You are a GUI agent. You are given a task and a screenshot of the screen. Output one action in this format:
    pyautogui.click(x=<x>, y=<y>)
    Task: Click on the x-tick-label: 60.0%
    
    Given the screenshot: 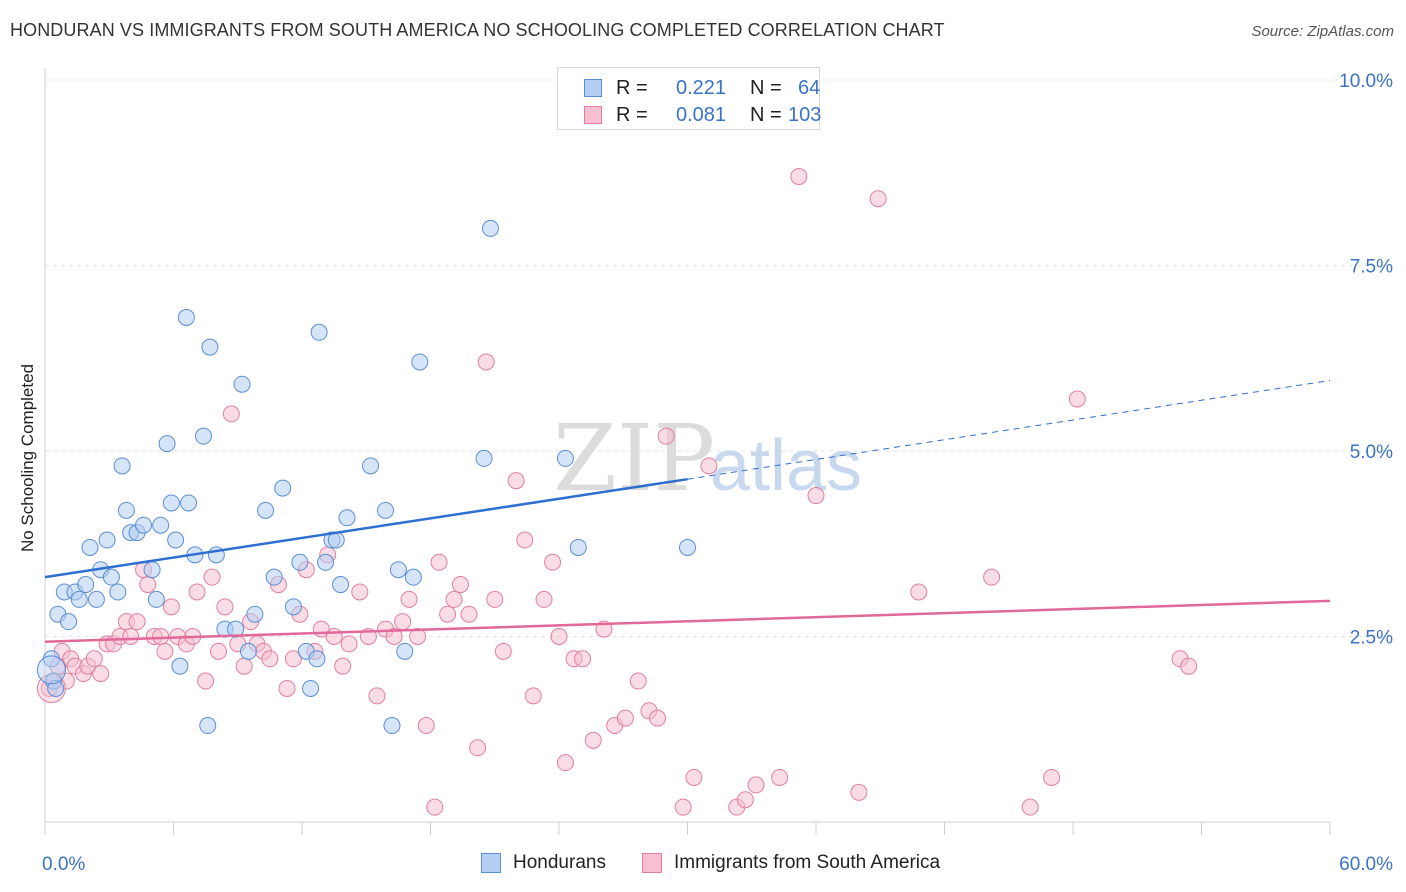 What is the action you would take?
    pyautogui.click(x=1366, y=864)
    